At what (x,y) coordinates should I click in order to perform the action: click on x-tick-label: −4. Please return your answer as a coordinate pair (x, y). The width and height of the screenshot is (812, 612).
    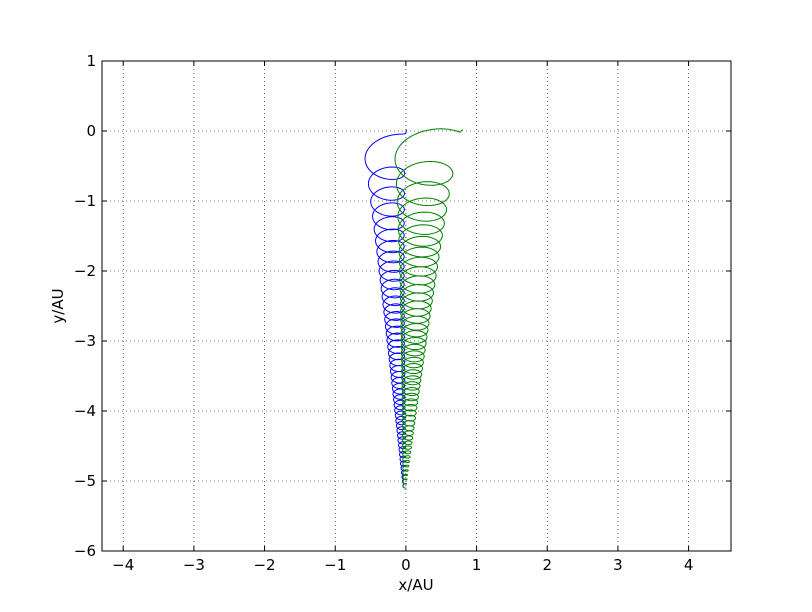
    Looking at the image, I should click on (123, 565).